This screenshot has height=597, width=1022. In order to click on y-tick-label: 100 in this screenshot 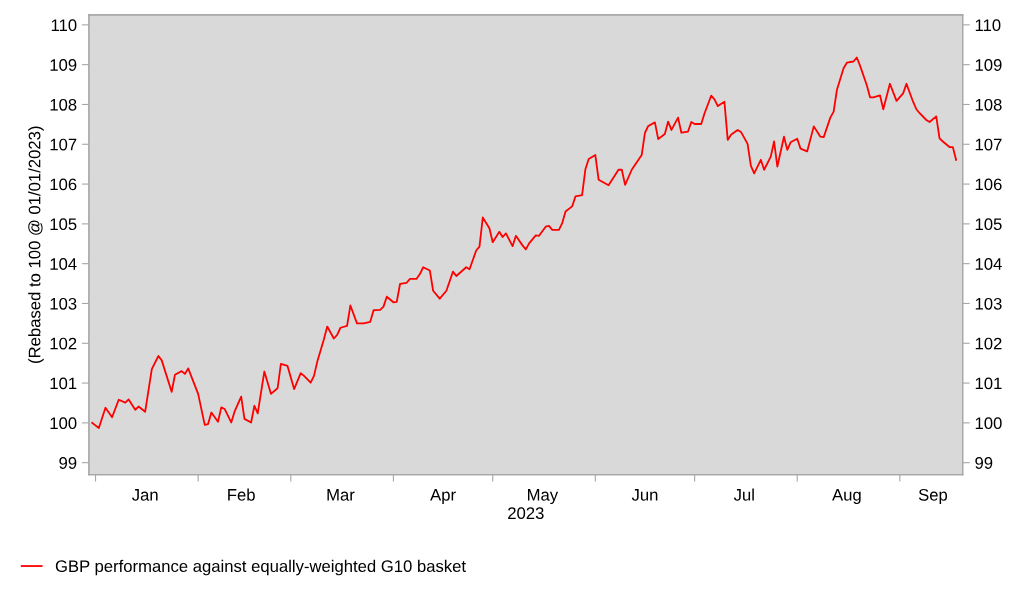, I will do `click(63, 423)`.